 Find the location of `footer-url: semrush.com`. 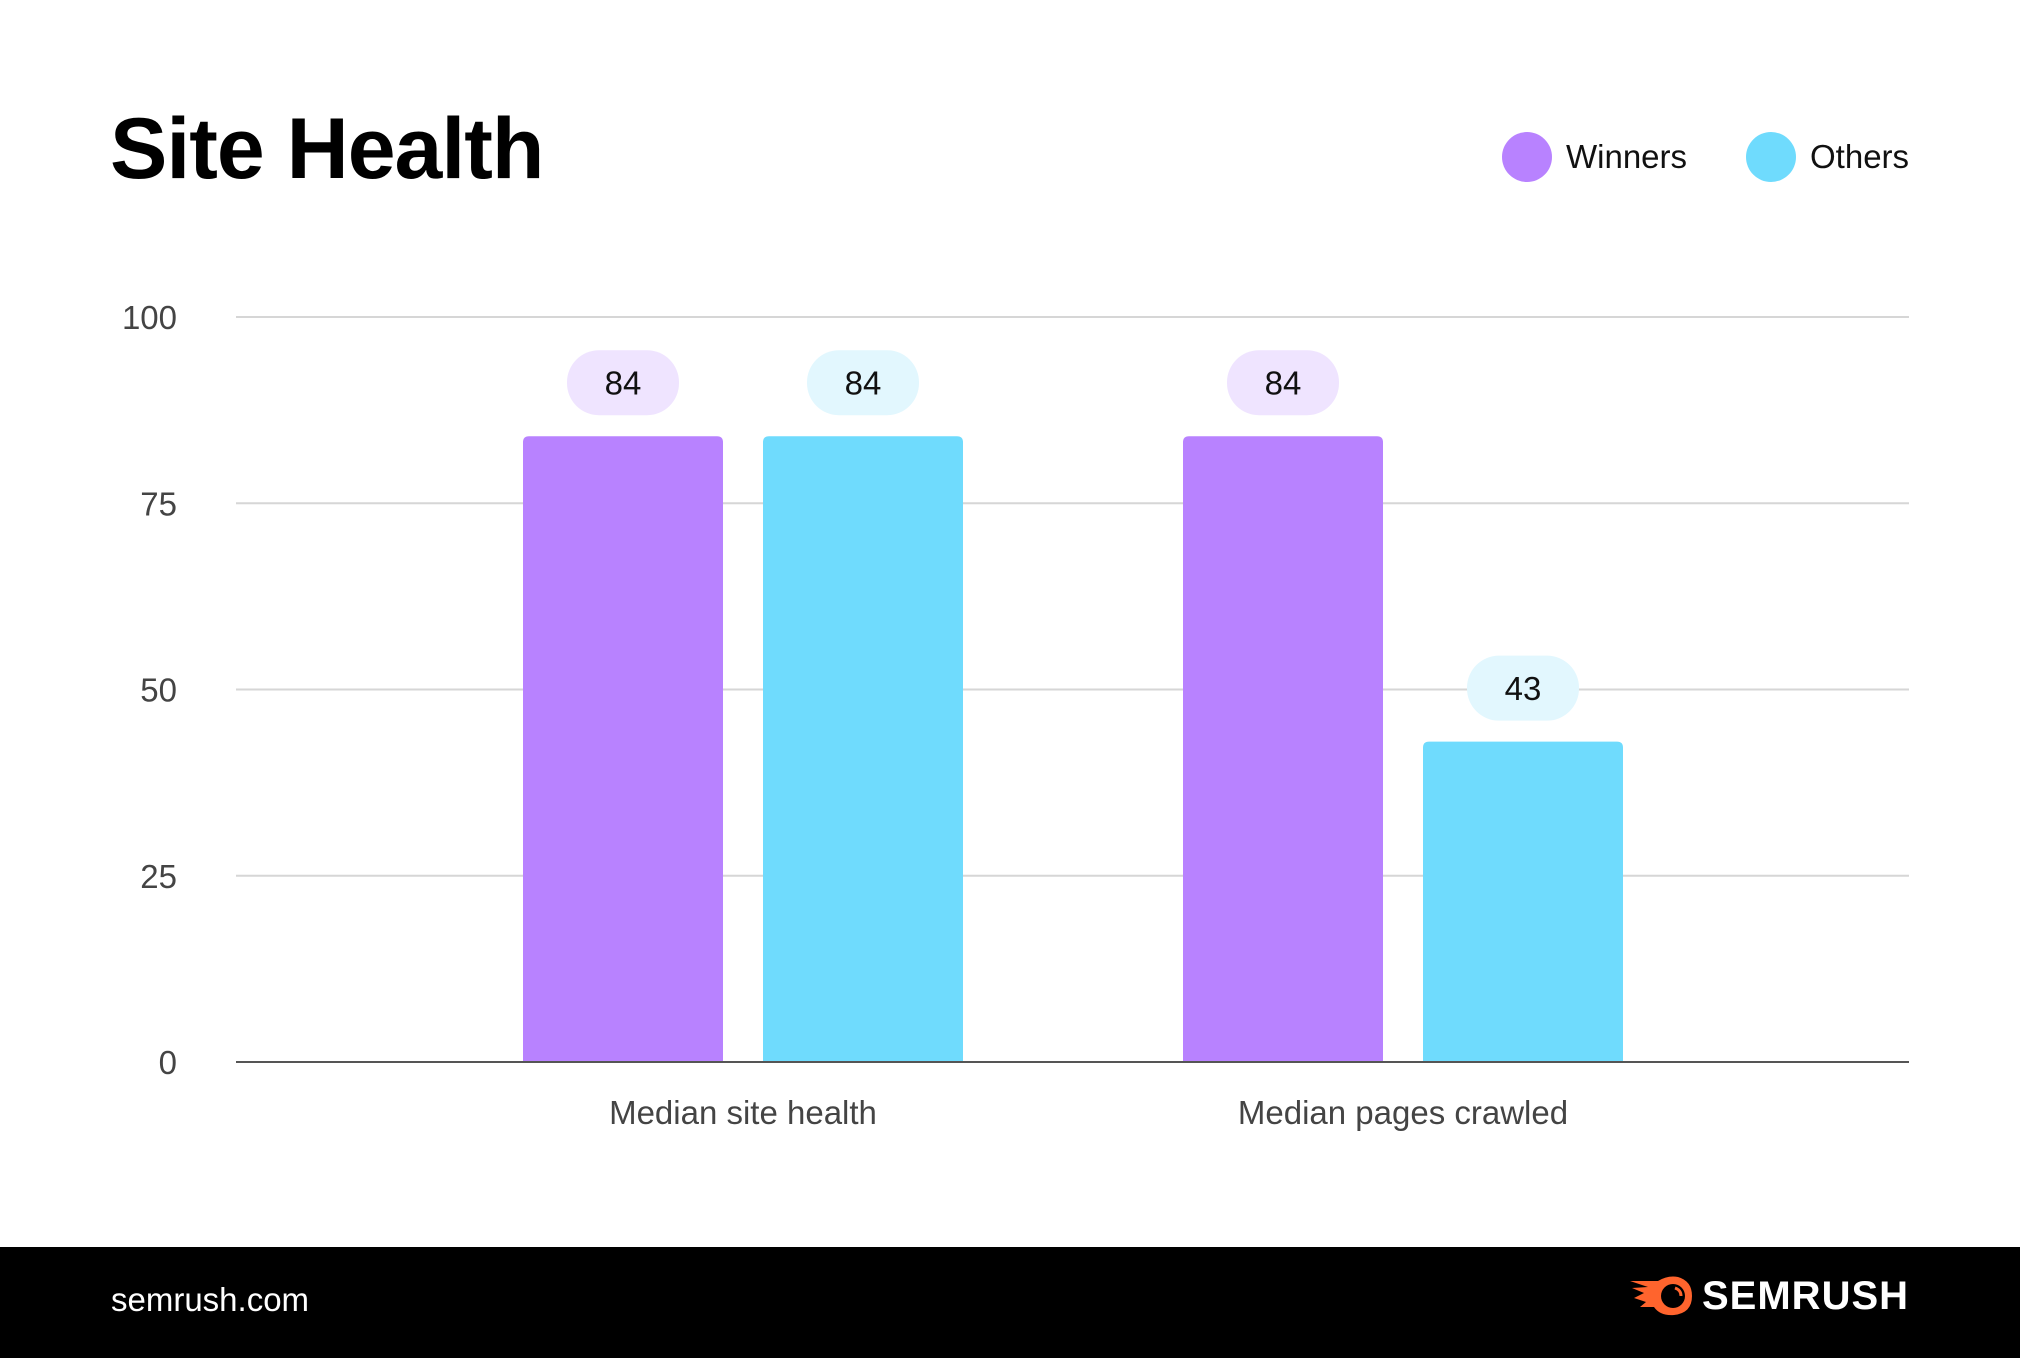

footer-url: semrush.com is located at coordinates (210, 1299).